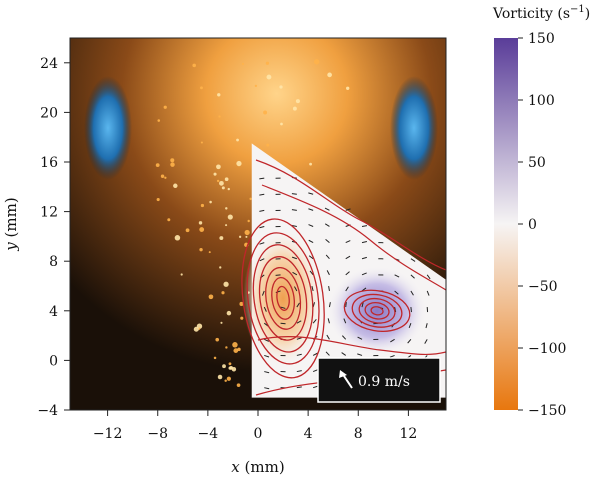 The height and width of the screenshot is (483, 600). Describe the element at coordinates (541, 101) in the screenshot. I see `colorbar-tick-label: 100` at that location.